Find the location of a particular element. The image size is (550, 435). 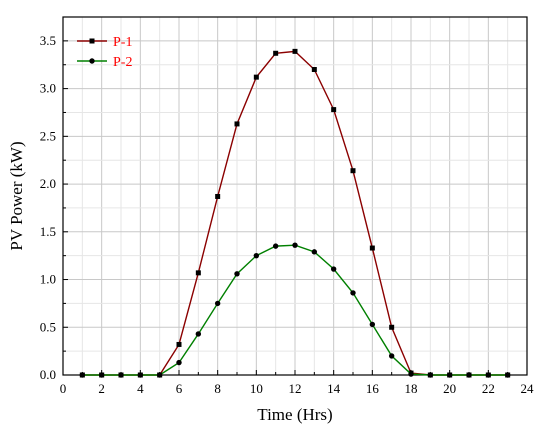

y-axis-title: PV Power (kW) is located at coordinates (16, 195).